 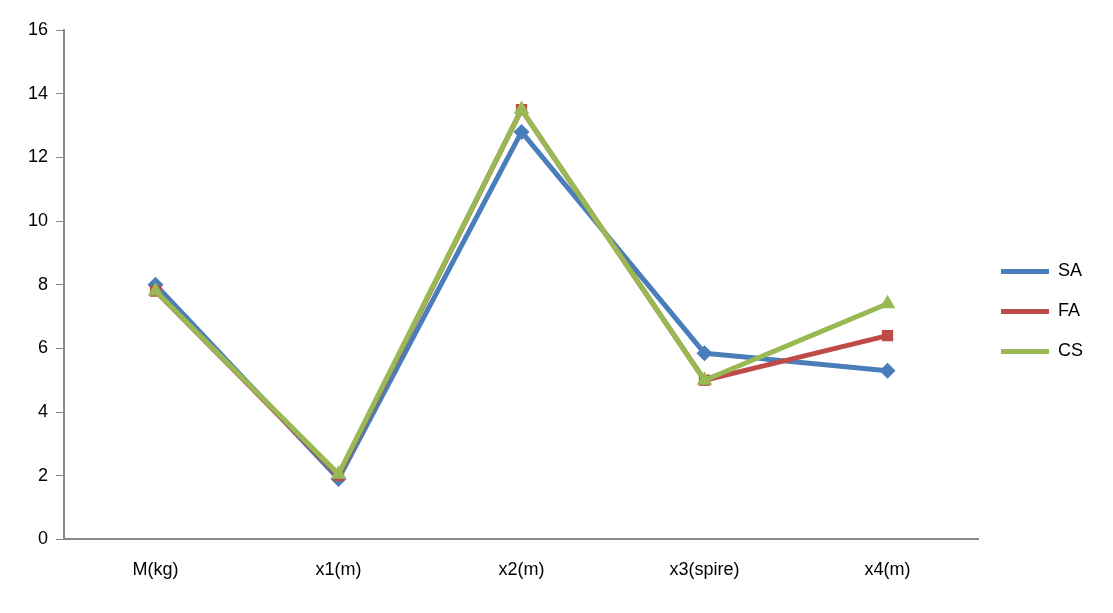 I want to click on y-tick-label: 8, so click(x=43, y=283).